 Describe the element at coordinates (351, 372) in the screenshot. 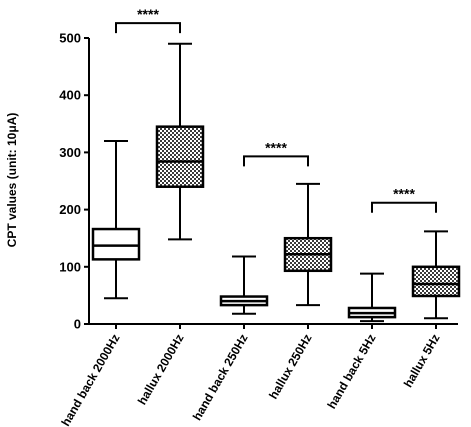

I see `x-tick-label: hand back 5Hz` at that location.